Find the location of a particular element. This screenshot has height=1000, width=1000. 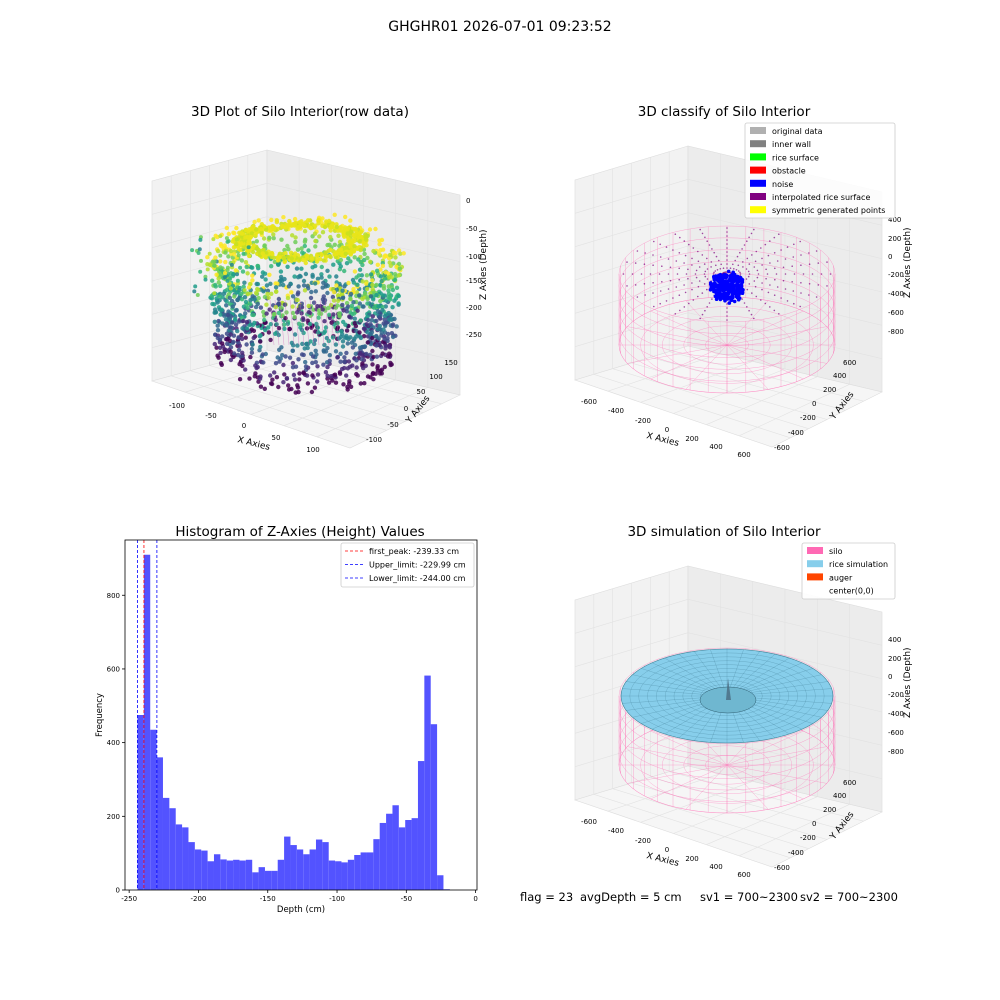

panel-1-x-tick: -100 is located at coordinates (177, 406).